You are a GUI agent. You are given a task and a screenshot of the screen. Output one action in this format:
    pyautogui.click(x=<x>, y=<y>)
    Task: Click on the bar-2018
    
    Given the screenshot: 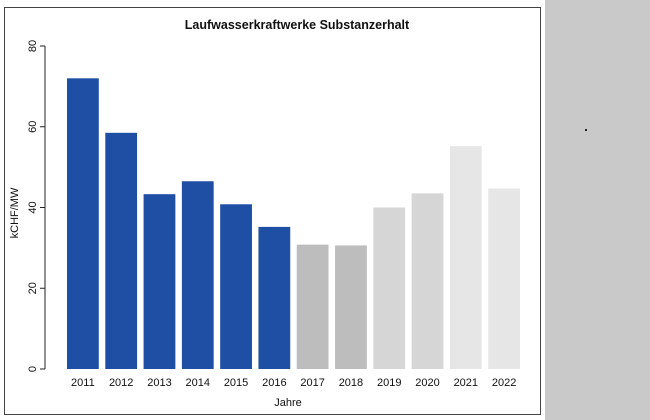 What is the action you would take?
    pyautogui.click(x=351, y=307)
    